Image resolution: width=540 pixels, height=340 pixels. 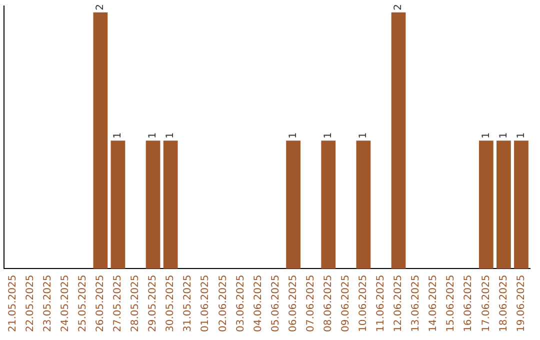 What do you see at coordinates (153, 303) in the screenshot?
I see `x-tick-label: 29.05.2025` at bounding box center [153, 303].